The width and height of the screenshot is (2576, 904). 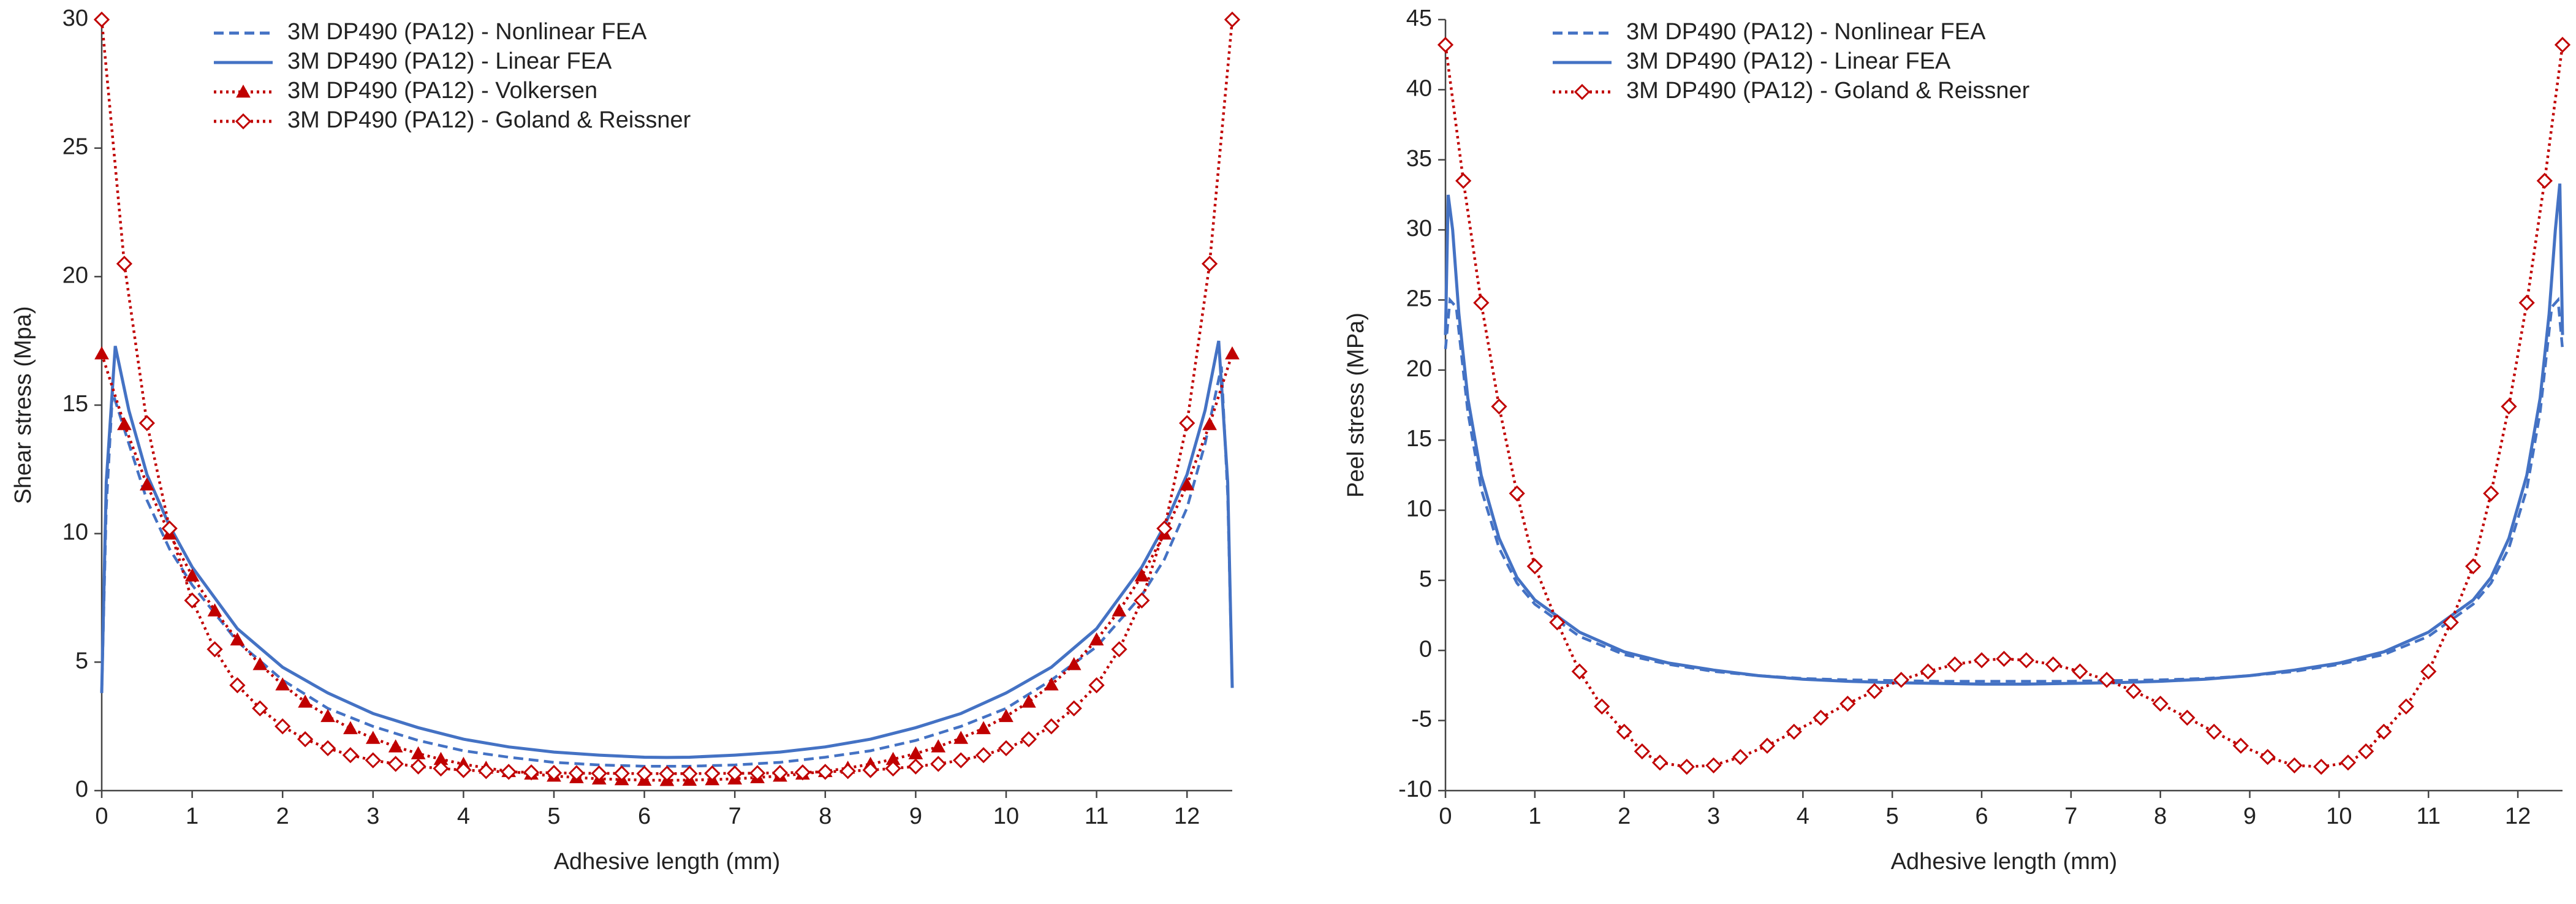 I want to click on y-tick-label: 30, so click(x=1419, y=228).